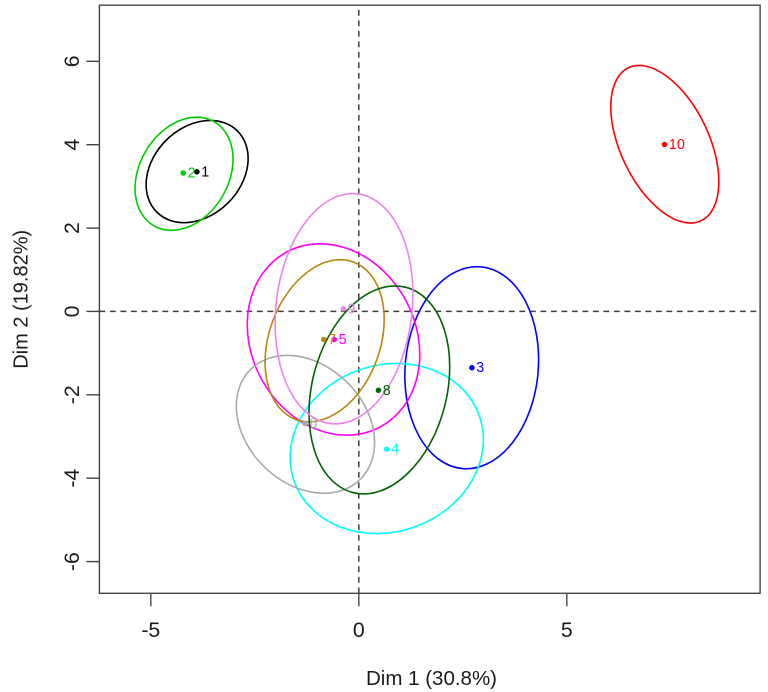 The height and width of the screenshot is (692, 768). I want to click on svg-text: 3, so click(480, 368).